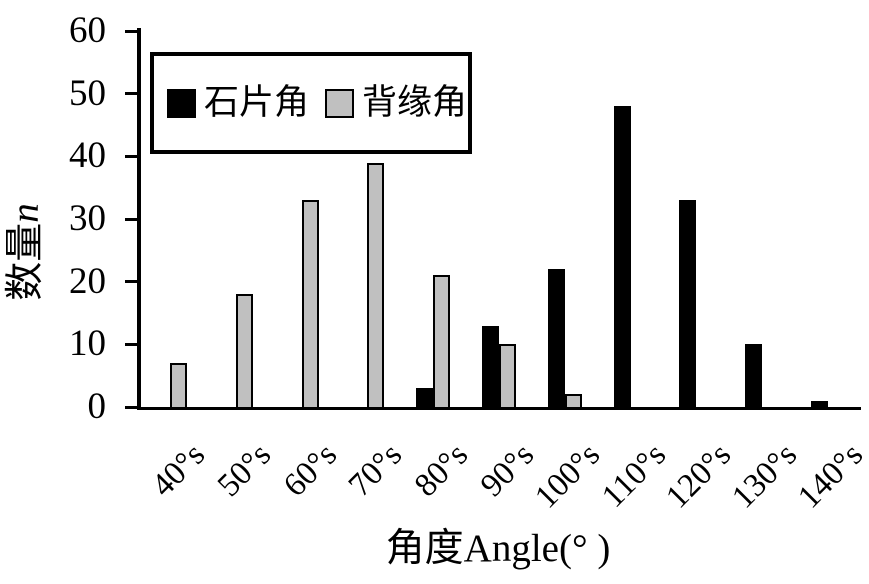 Image resolution: width=869 pixels, height=584 pixels. I want to click on legend-swatch-flake-angle, so click(181, 103).